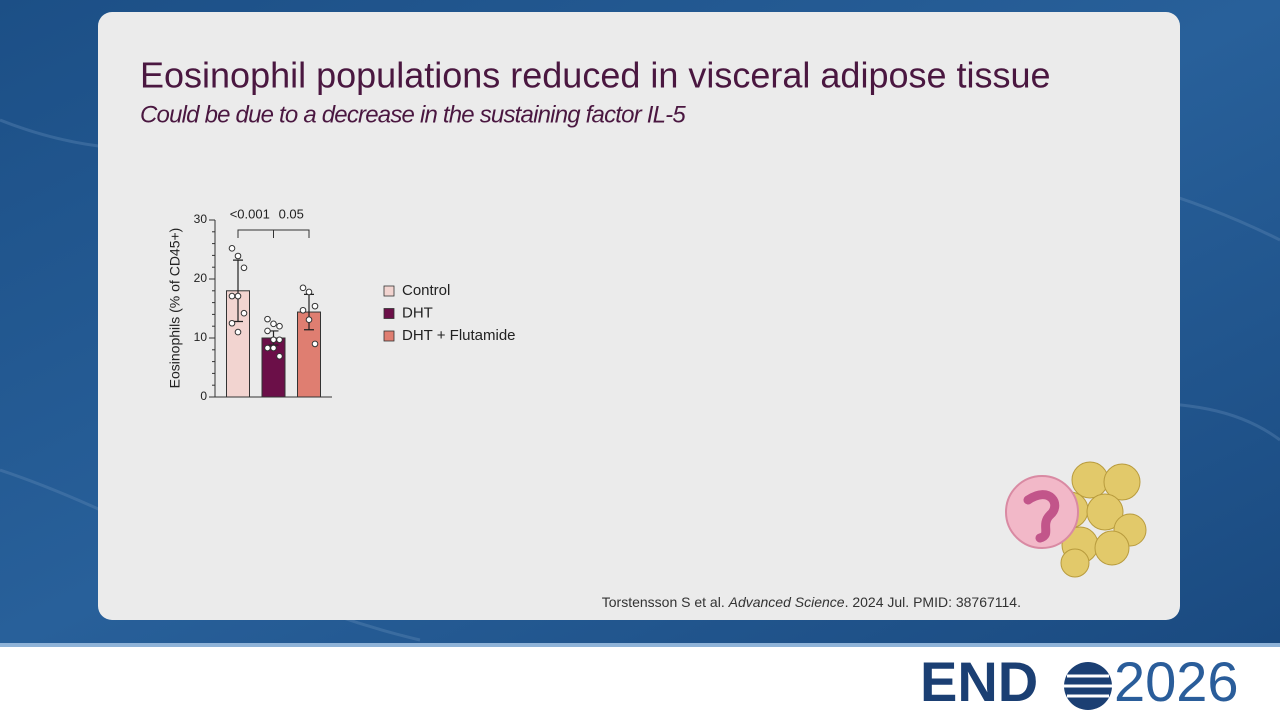 This screenshot has height=720, width=1280. Describe the element at coordinates (201, 278) in the screenshot. I see `y-tick-label: 20` at that location.